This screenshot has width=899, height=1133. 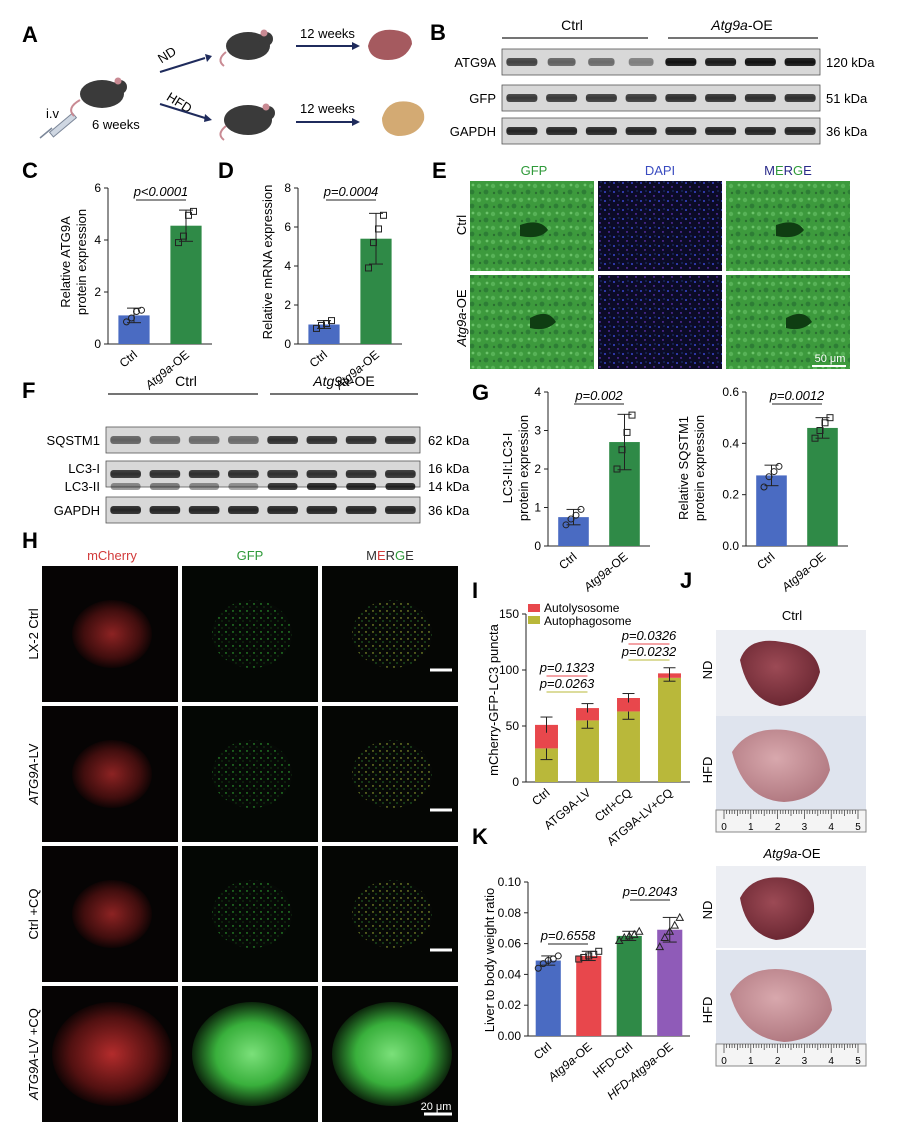 What do you see at coordinates (534, 620) in the screenshot?
I see `i-legend-autophagosome-swatch` at bounding box center [534, 620].